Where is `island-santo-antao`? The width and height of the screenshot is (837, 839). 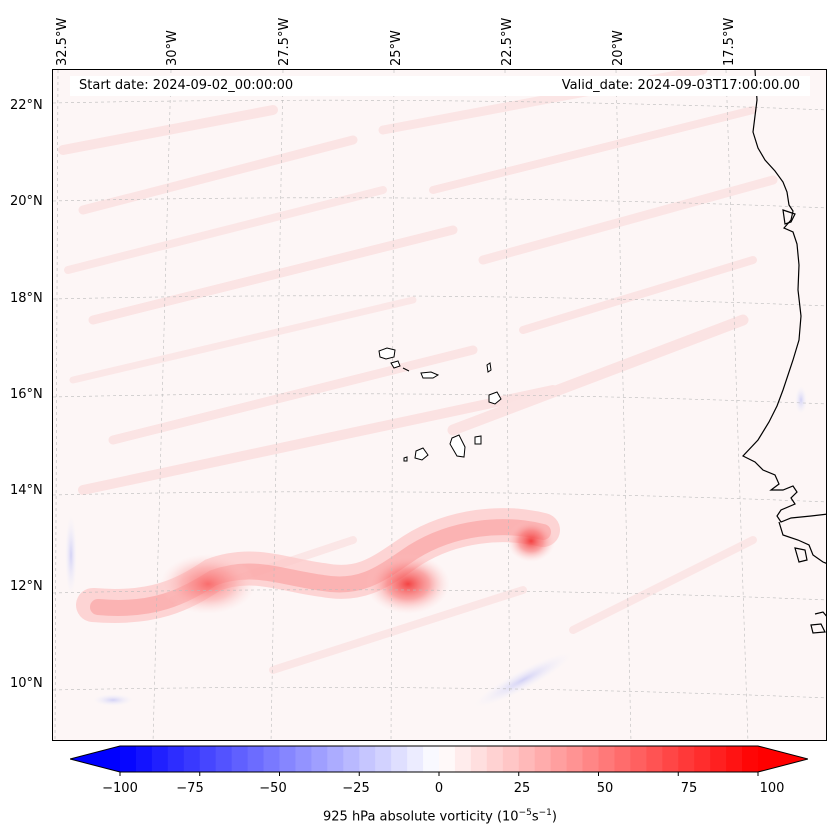
island-santo-antao is located at coordinates (387, 353).